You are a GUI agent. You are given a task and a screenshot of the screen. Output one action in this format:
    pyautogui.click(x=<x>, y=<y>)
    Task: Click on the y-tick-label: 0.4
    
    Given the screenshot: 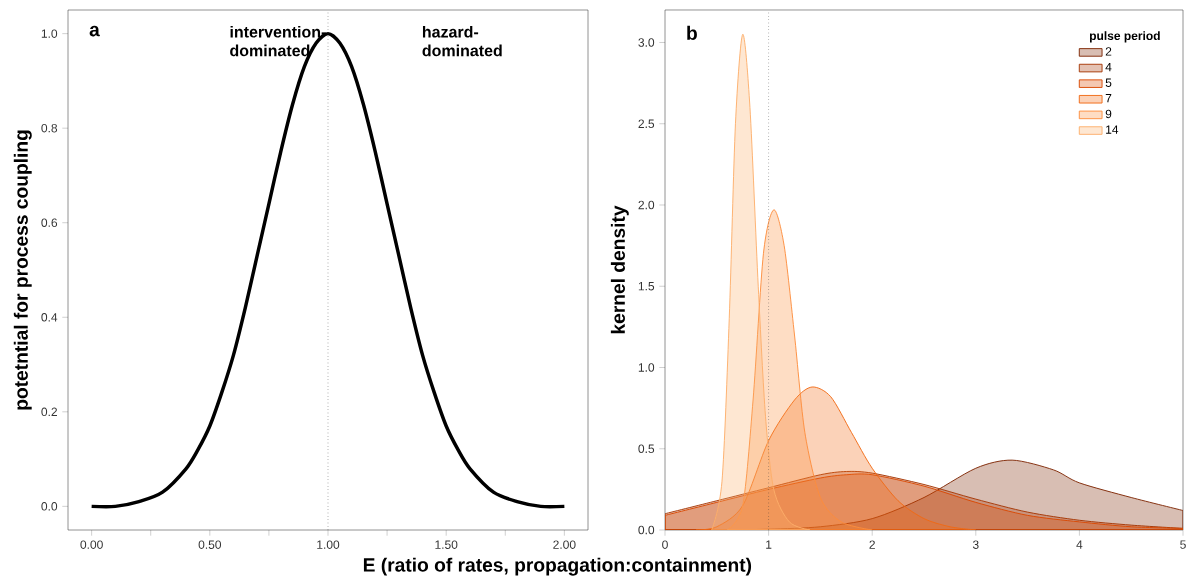 What is the action you would take?
    pyautogui.click(x=49, y=317)
    